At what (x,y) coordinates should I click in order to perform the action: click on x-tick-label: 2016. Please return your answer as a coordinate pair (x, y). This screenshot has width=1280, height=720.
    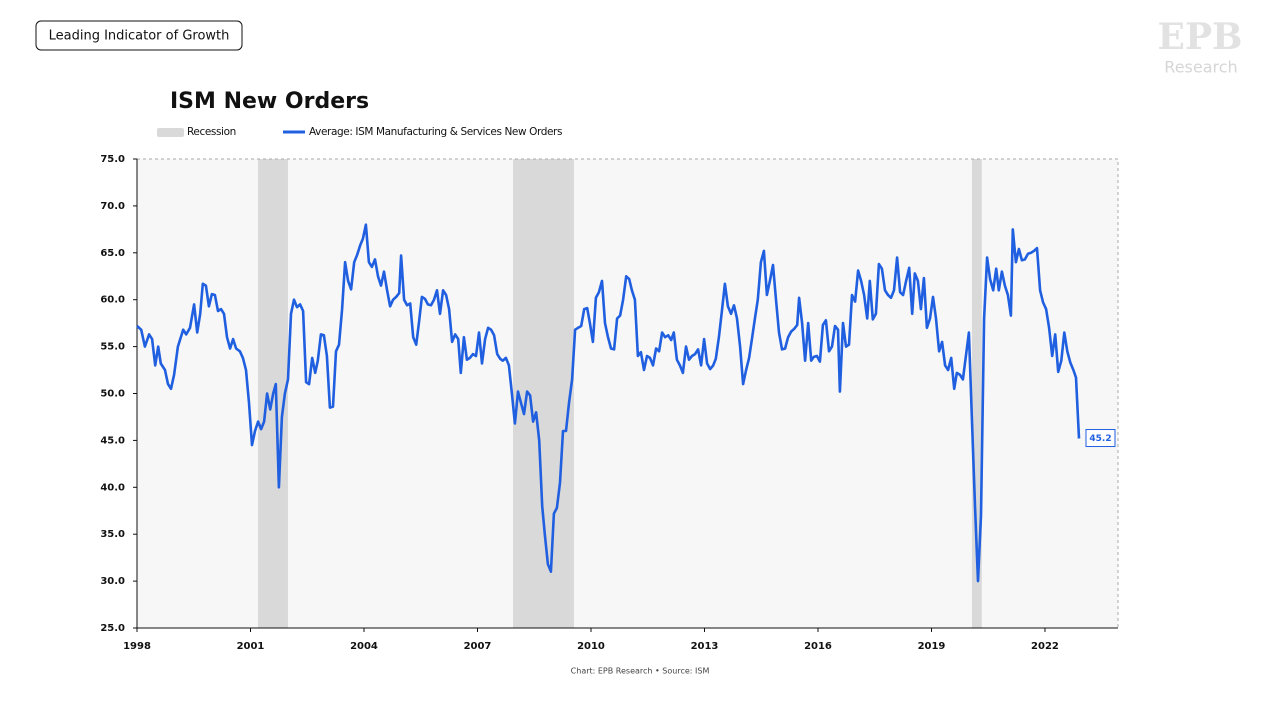
    Looking at the image, I should click on (818, 646).